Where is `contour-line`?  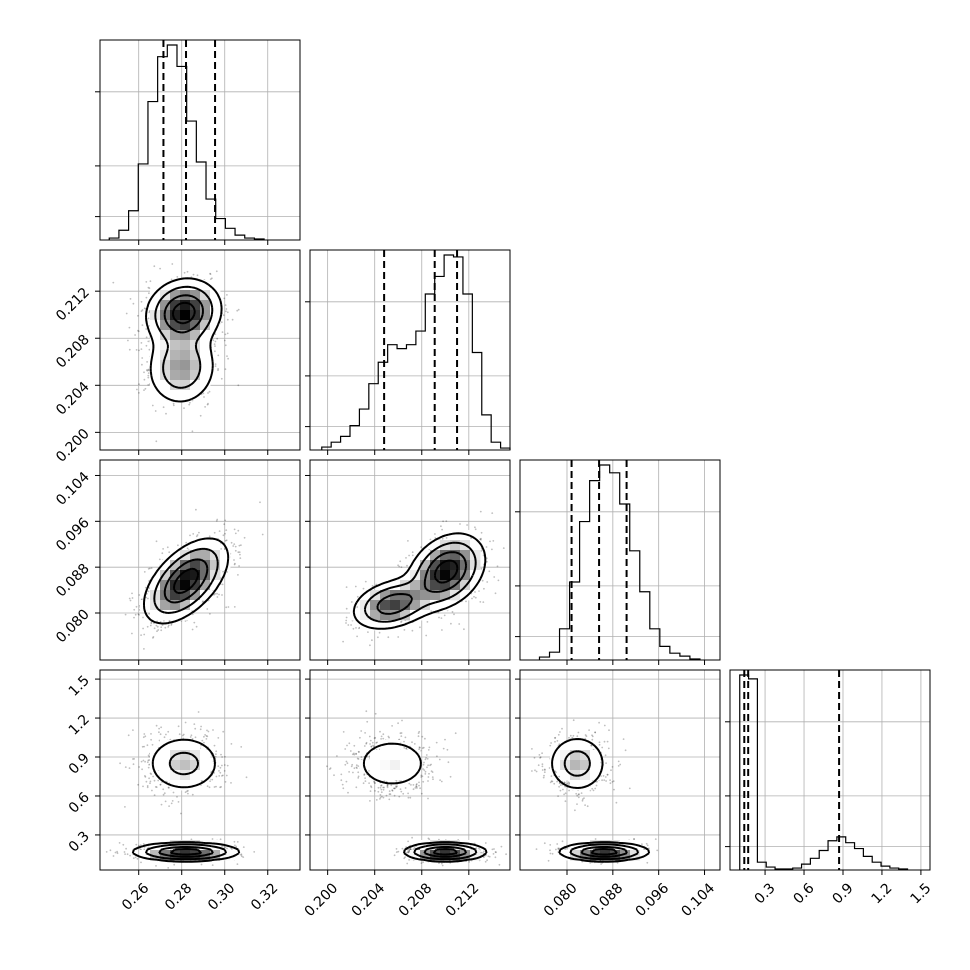 contour-line is located at coordinates (184, 337).